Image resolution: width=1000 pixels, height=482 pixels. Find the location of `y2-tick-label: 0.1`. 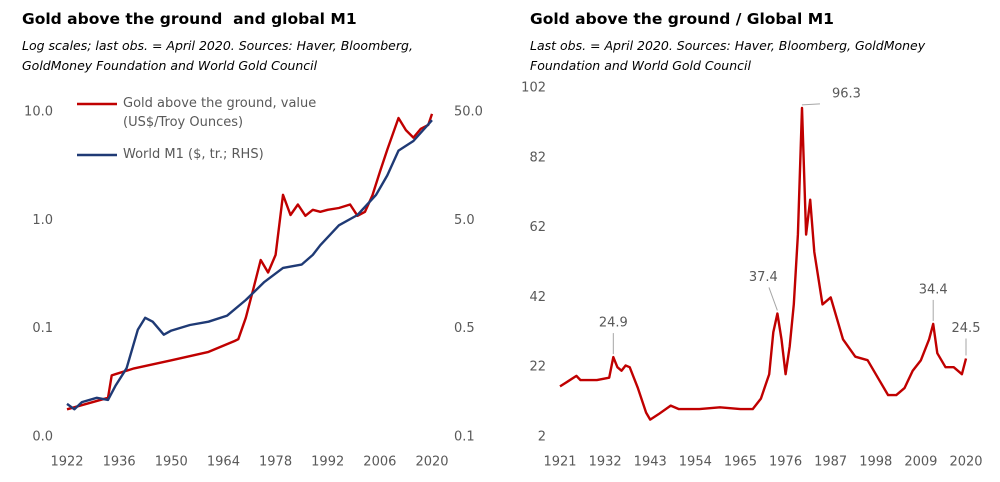

y2-tick-label: 0.1 is located at coordinates (464, 437).